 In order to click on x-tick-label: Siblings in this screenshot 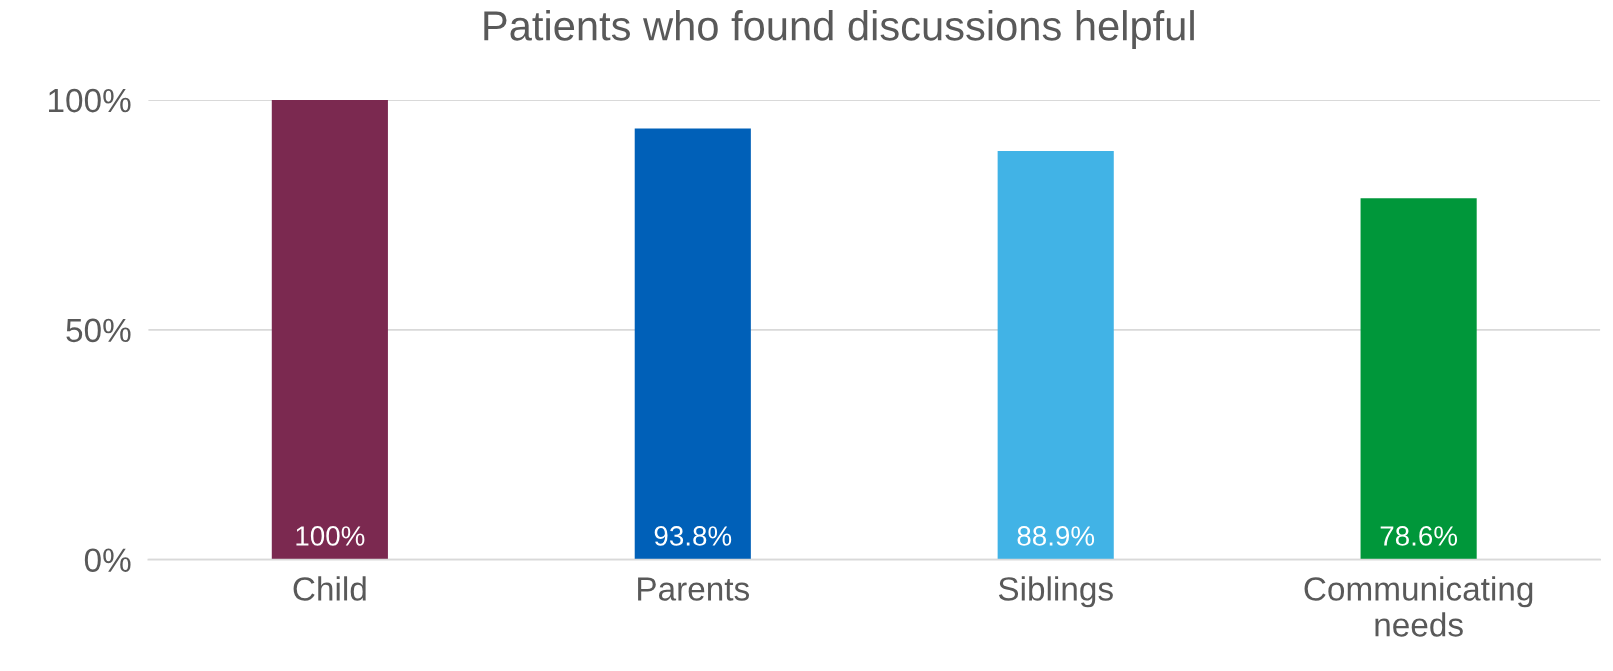, I will do `click(1055, 592)`.